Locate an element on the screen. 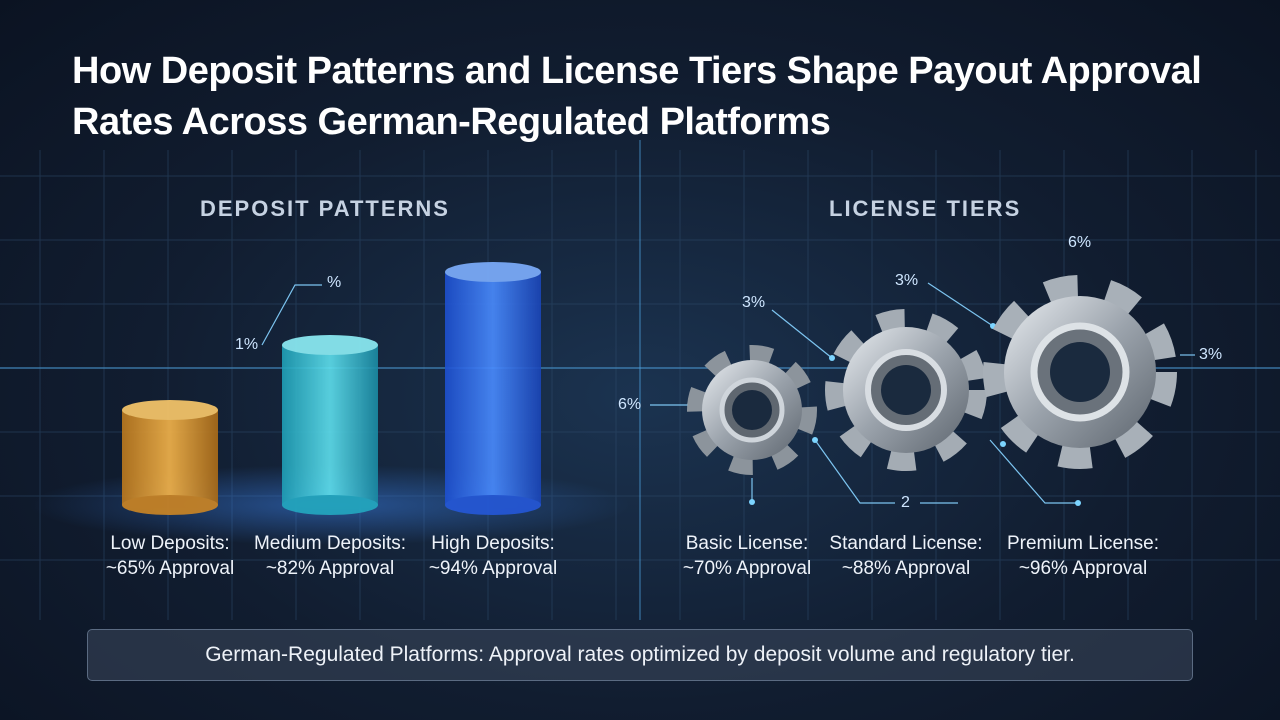 The image size is (1280, 720). item-label: Basic License: ~70% Approval is located at coordinates (747, 556).